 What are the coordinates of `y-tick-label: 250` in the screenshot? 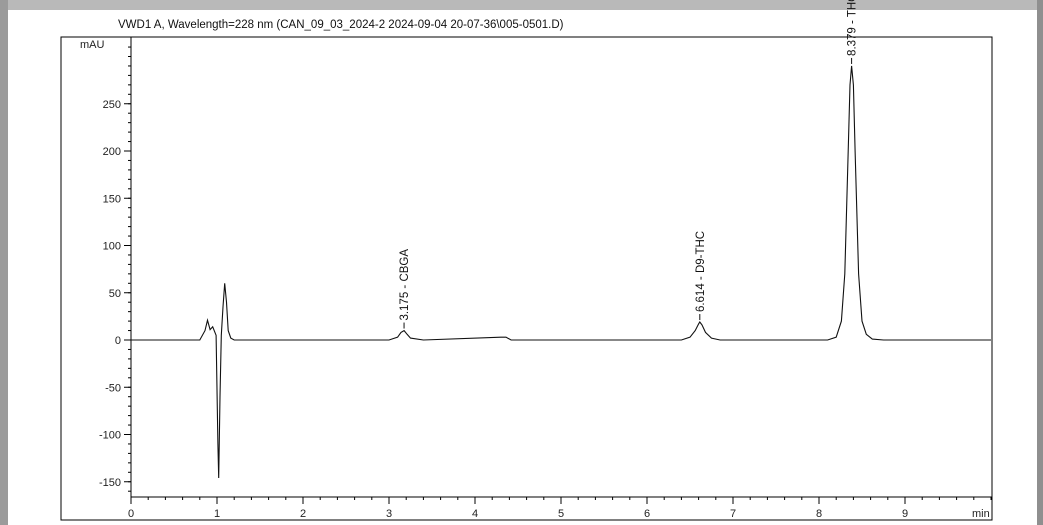 It's located at (112, 105).